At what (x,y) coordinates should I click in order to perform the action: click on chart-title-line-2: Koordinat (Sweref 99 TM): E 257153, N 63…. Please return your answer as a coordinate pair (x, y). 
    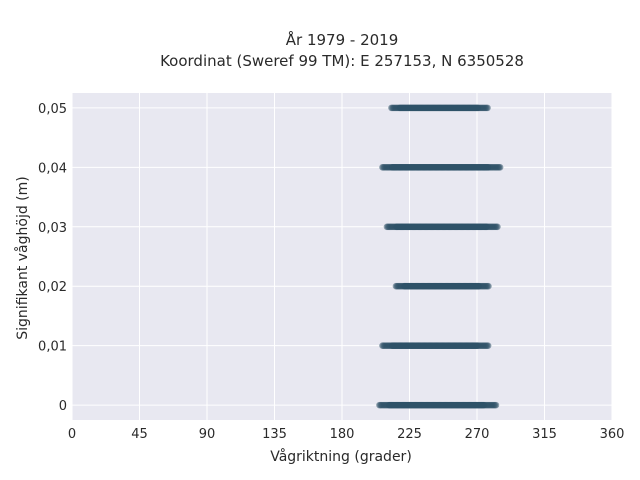
    Looking at the image, I should click on (342, 61).